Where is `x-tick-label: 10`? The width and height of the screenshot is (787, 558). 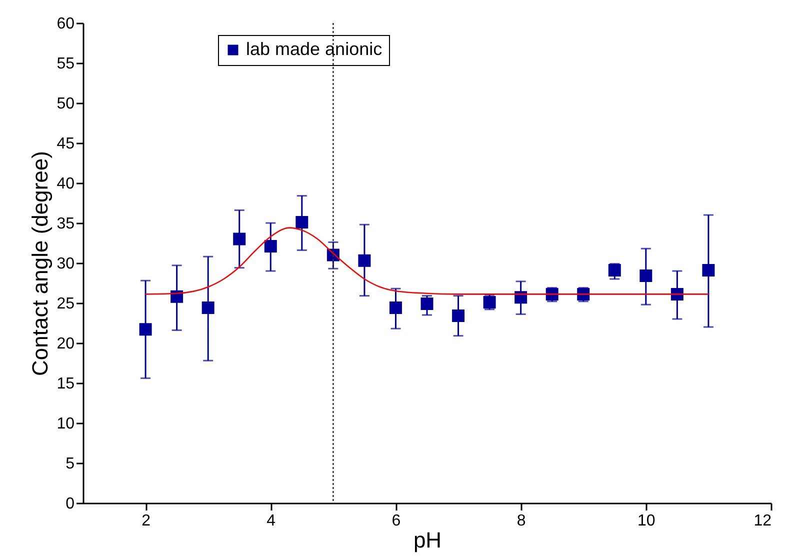 x-tick-label: 10 is located at coordinates (647, 521).